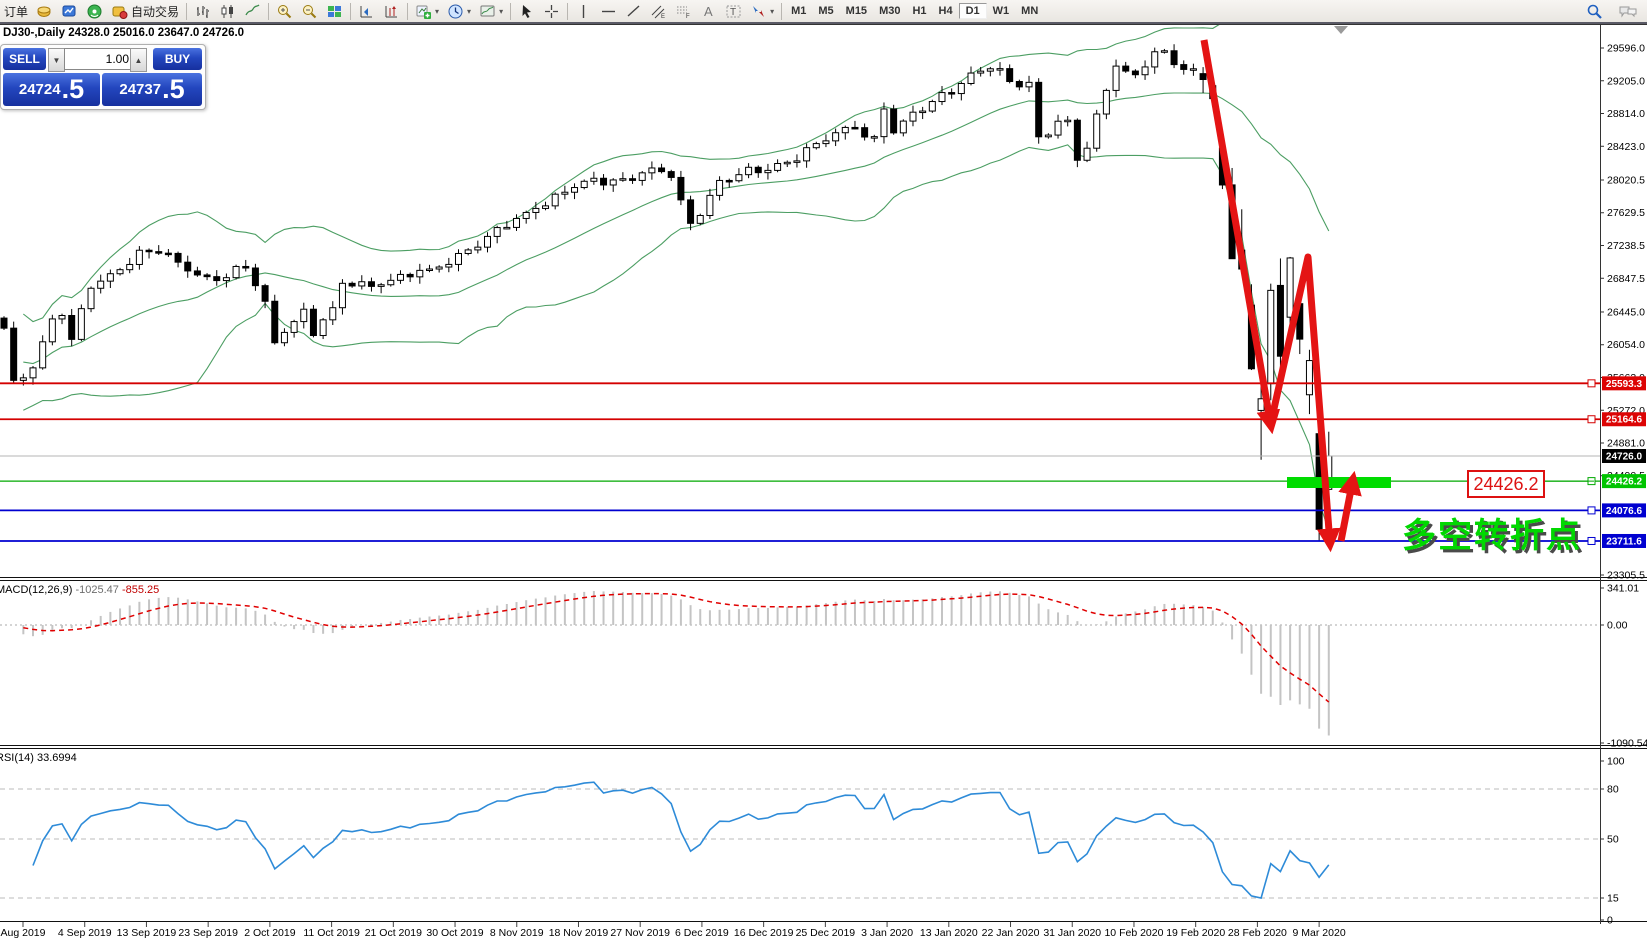 This screenshot has height=942, width=1647. I want to click on price-tick-label: 28423.0, so click(1626, 147).